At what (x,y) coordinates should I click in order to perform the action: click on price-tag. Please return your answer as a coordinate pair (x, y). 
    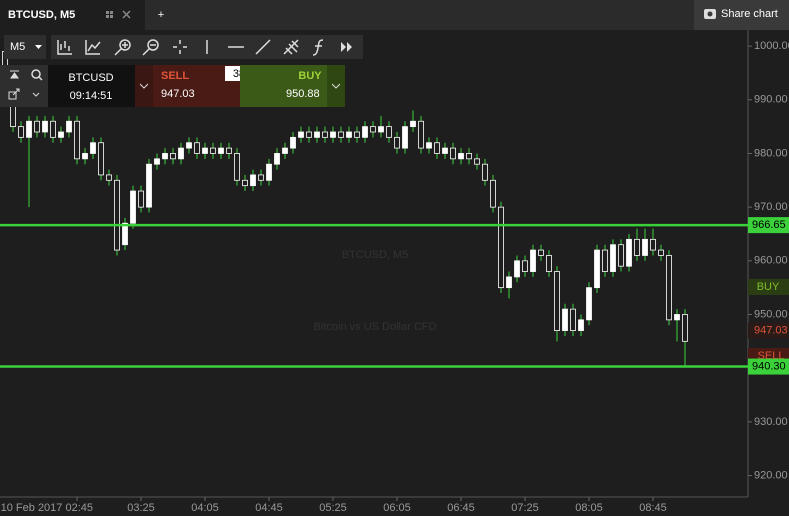
    Looking at the image, I should click on (768, 330).